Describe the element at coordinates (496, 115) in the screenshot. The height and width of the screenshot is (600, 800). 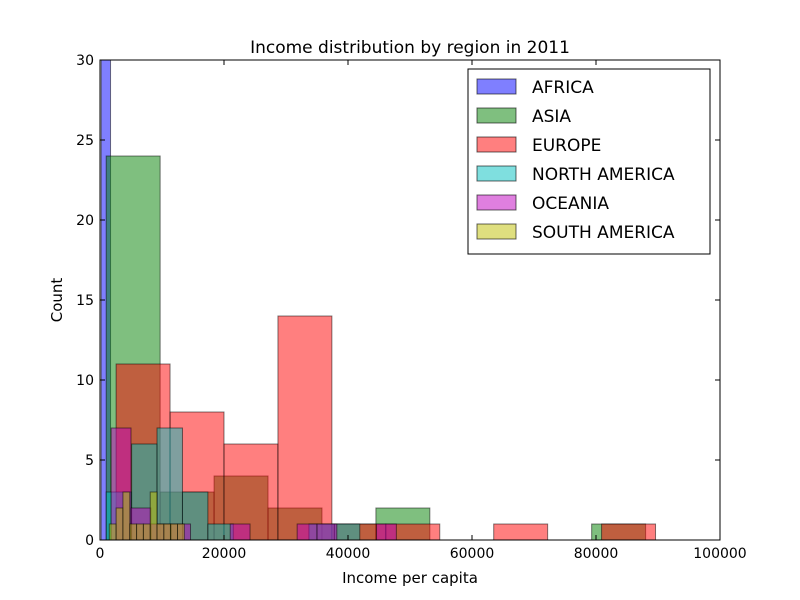
I see `legend-swatch-asia` at that location.